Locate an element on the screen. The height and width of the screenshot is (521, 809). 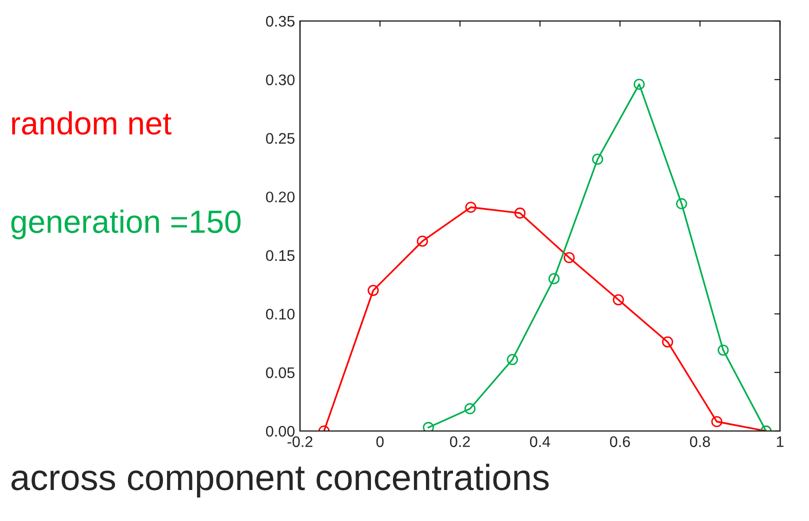
x-tick-label: -0.2 is located at coordinates (300, 442).